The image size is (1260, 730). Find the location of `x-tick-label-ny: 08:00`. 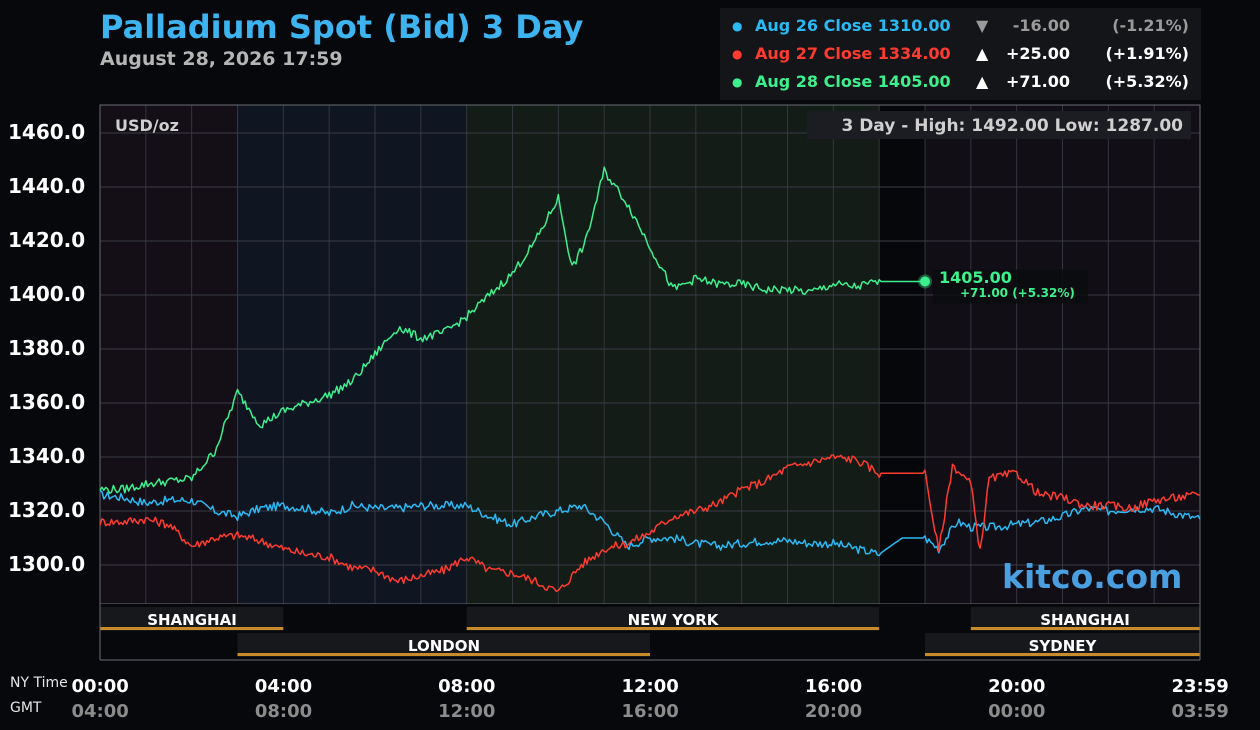

x-tick-label-ny: 08:00 is located at coordinates (467, 686).